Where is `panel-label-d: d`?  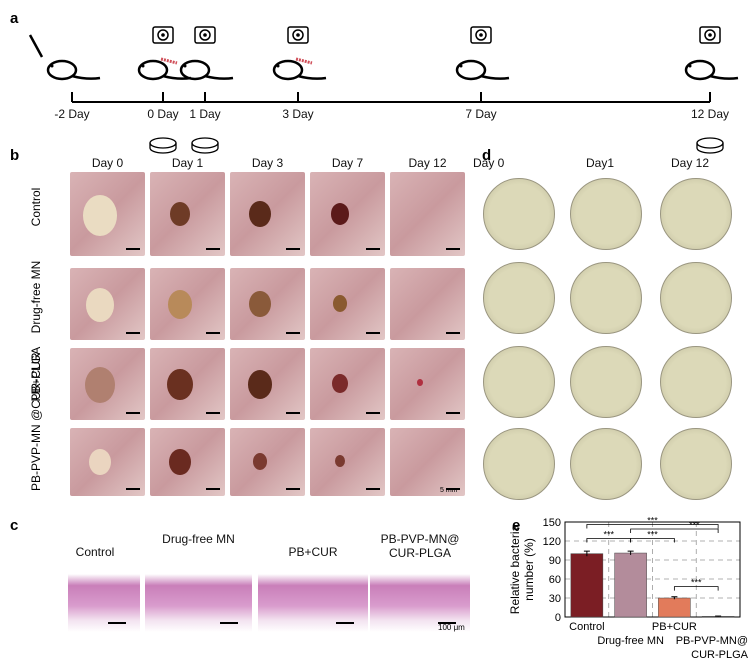
panel-label-d: d is located at coordinates (487, 155).